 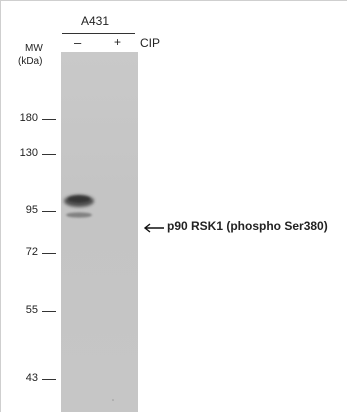 I want to click on lane-label-treated: +, so click(x=118, y=42).